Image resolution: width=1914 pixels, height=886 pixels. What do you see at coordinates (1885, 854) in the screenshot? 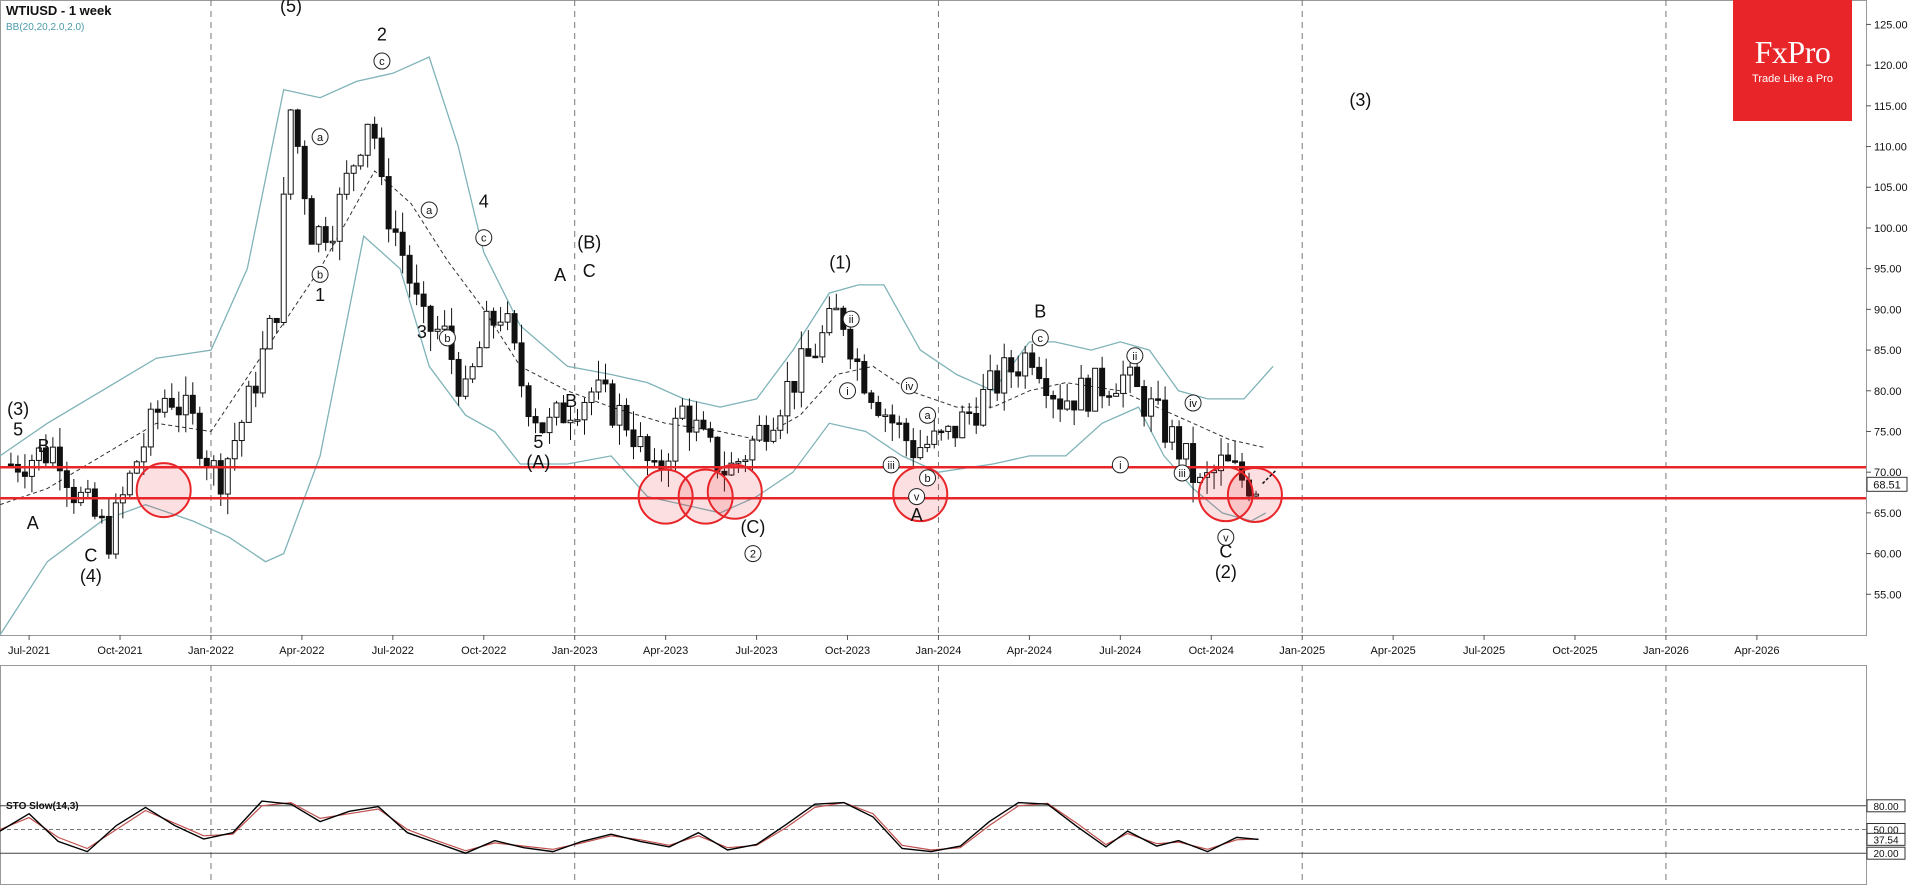
I see `sto-level-label: 20.00` at bounding box center [1885, 854].